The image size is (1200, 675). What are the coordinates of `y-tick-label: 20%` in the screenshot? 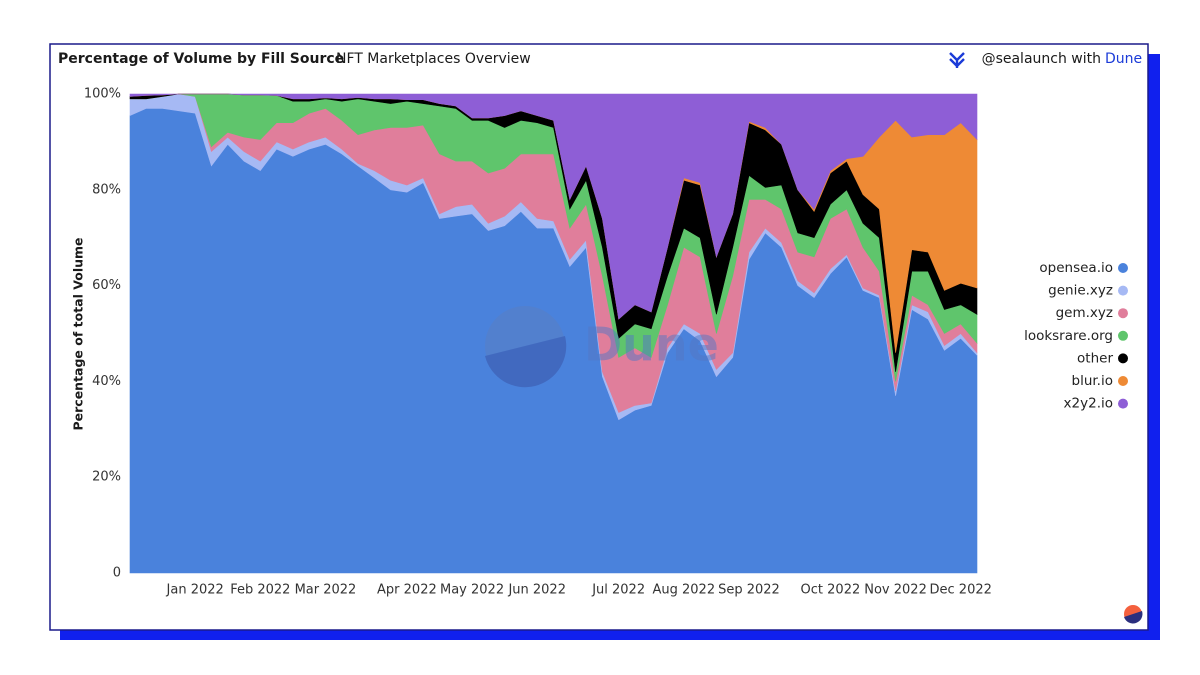 It's located at (106, 477).